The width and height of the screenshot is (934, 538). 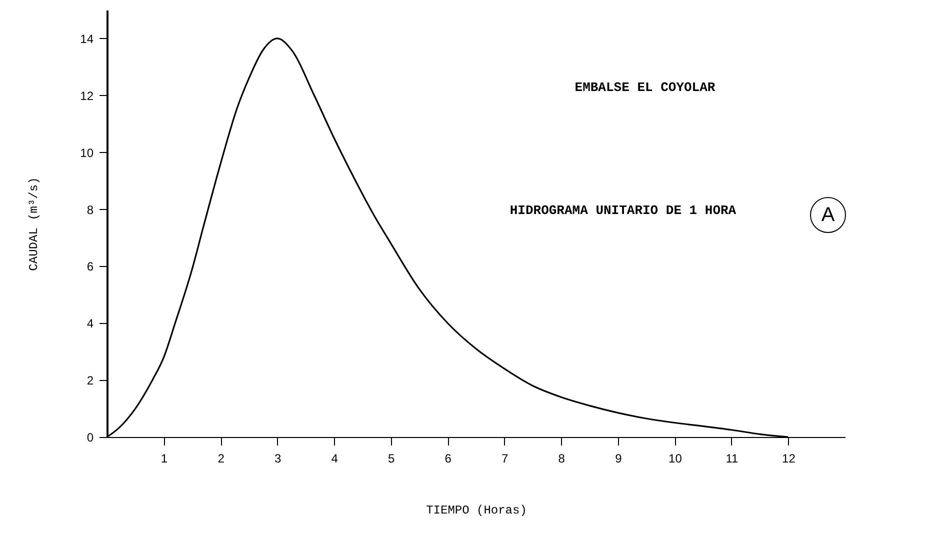 I want to click on x-tick-label: 5, so click(x=391, y=459).